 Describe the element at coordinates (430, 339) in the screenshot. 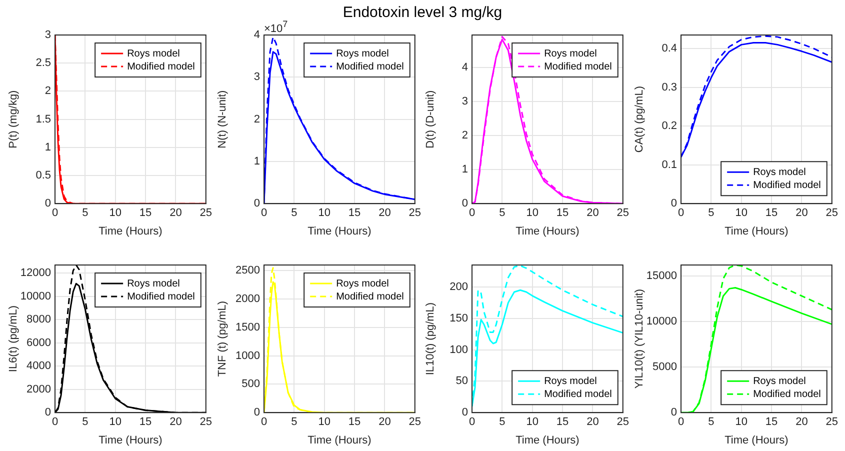

I see `y-axis-title: IL10(t) (pg/mL)` at that location.